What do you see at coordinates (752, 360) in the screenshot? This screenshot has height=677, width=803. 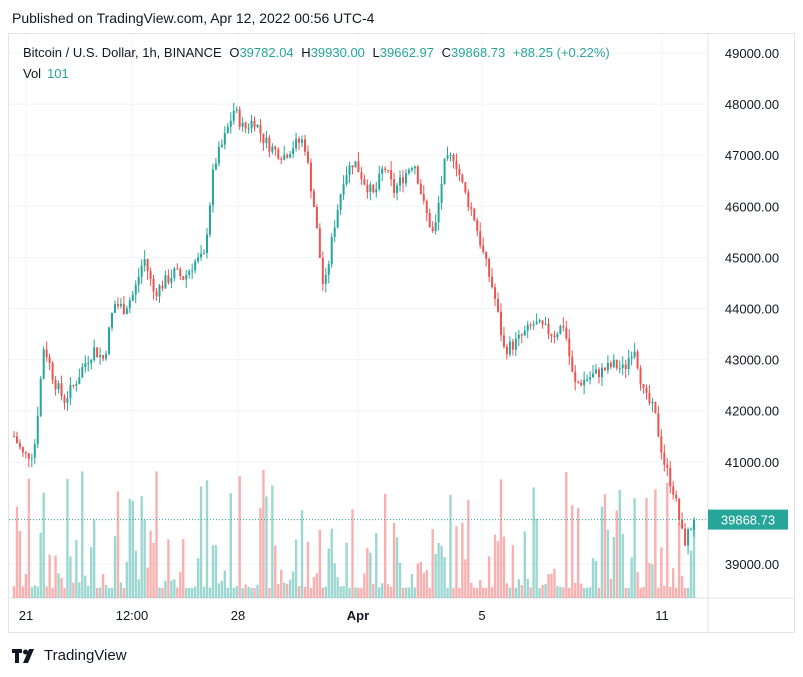 I see `y-tick-label: 43000.00` at bounding box center [752, 360].